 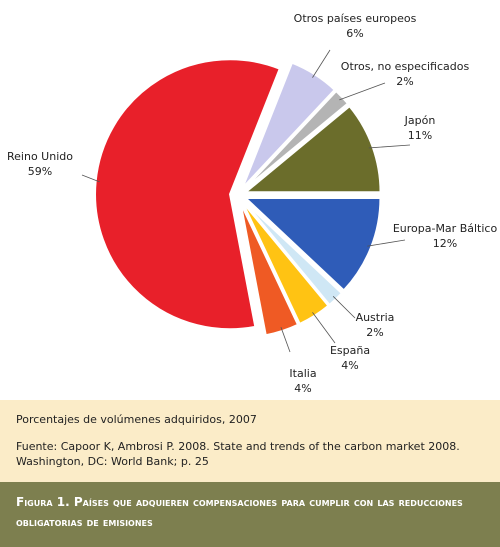 What do you see at coordinates (354, 33) in the screenshot?
I see `slice-value-label: 6%` at bounding box center [354, 33].